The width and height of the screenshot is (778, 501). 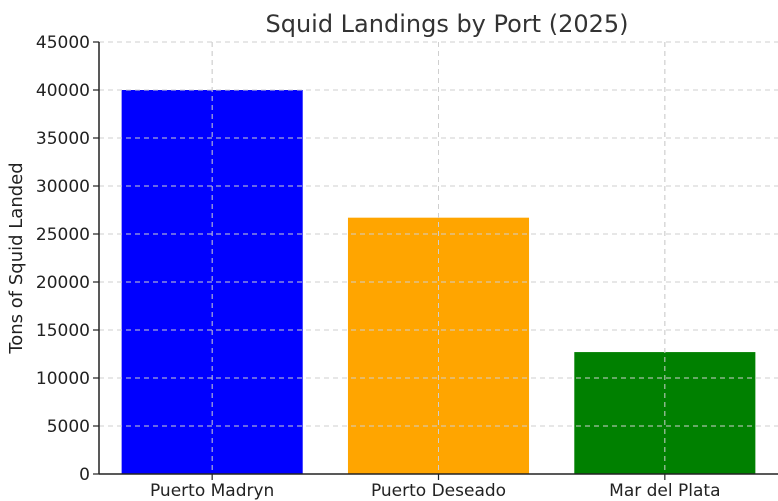 I want to click on x-tick-label: Mar del Plata, so click(x=664, y=491).